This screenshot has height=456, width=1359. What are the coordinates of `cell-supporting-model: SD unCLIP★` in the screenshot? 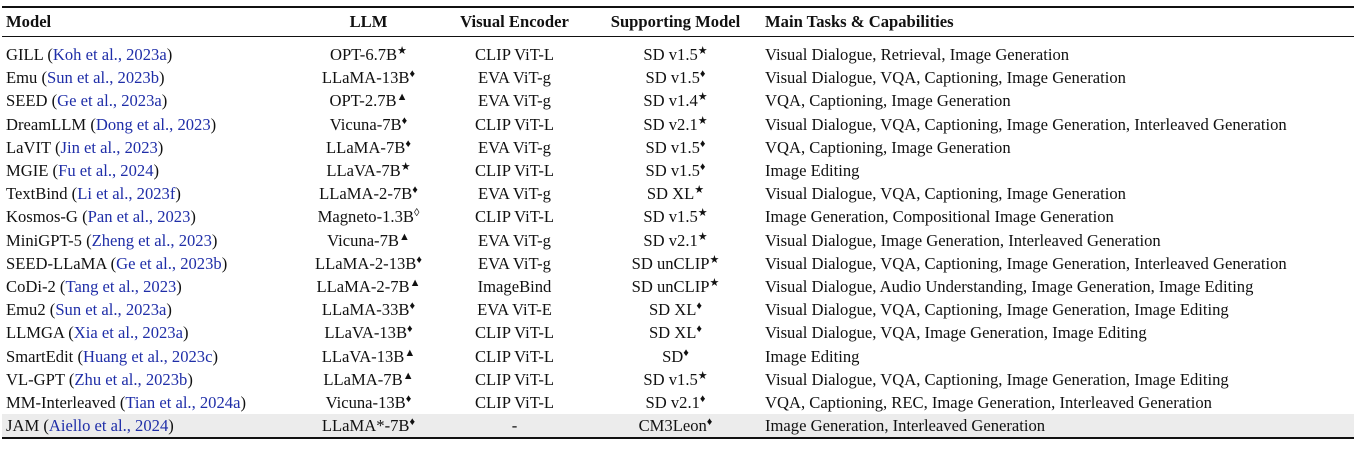 It's located at (675, 263).